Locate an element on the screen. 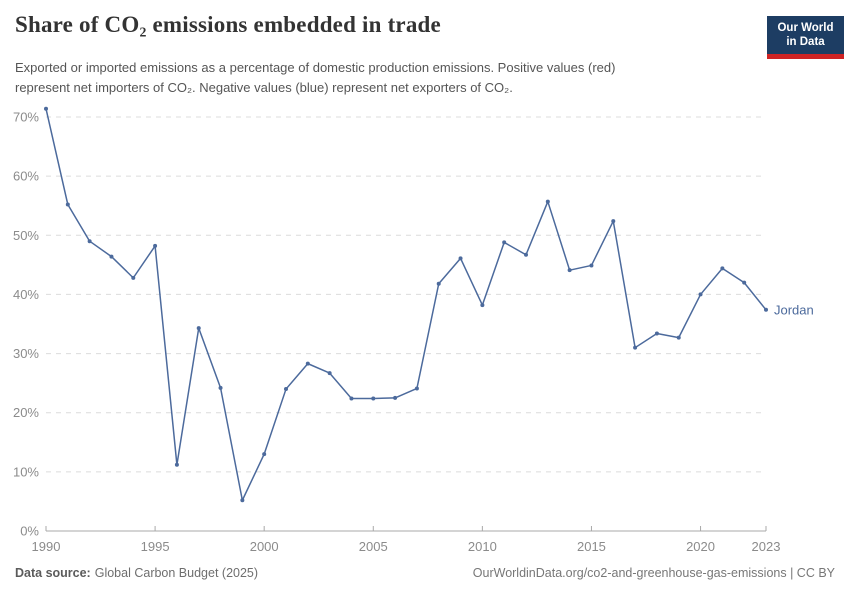 The width and height of the screenshot is (850, 600). x-tick-label: 1995 is located at coordinates (155, 546).